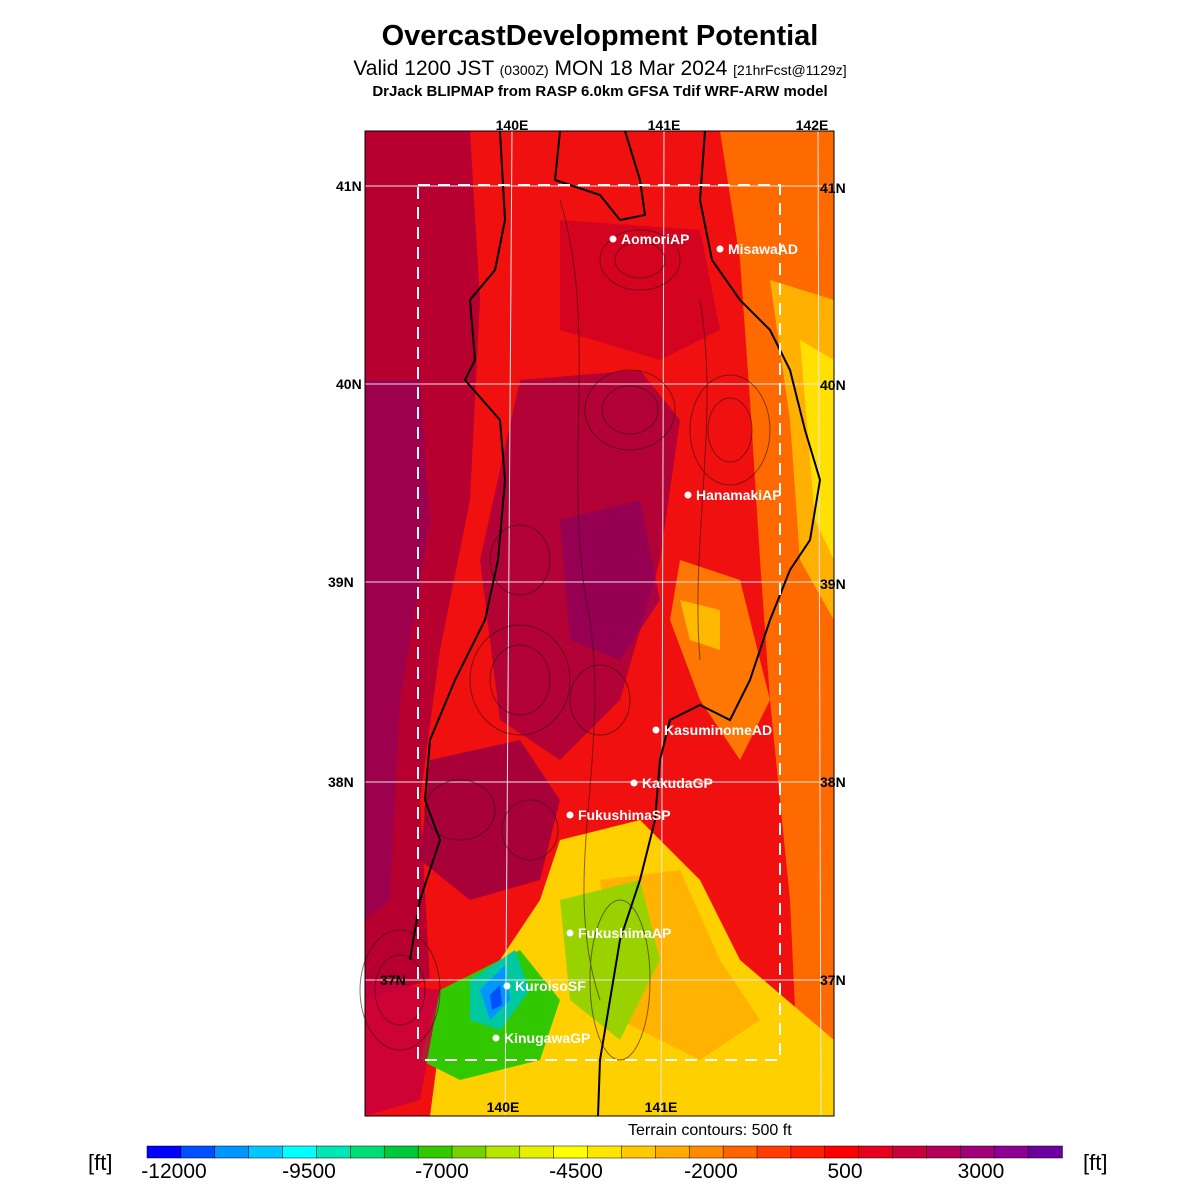 The image size is (1200, 1200). I want to click on lon-label-top: 142E, so click(812, 125).